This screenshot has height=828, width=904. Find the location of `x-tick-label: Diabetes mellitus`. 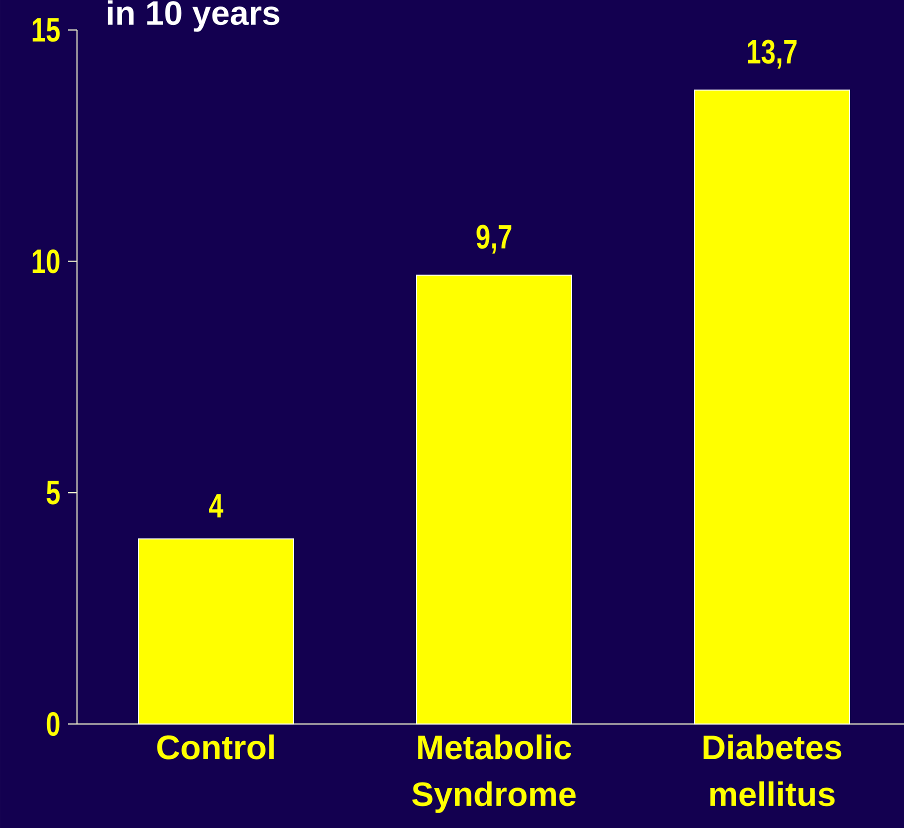

x-tick-label: Diabetes mellitus is located at coordinates (773, 770).